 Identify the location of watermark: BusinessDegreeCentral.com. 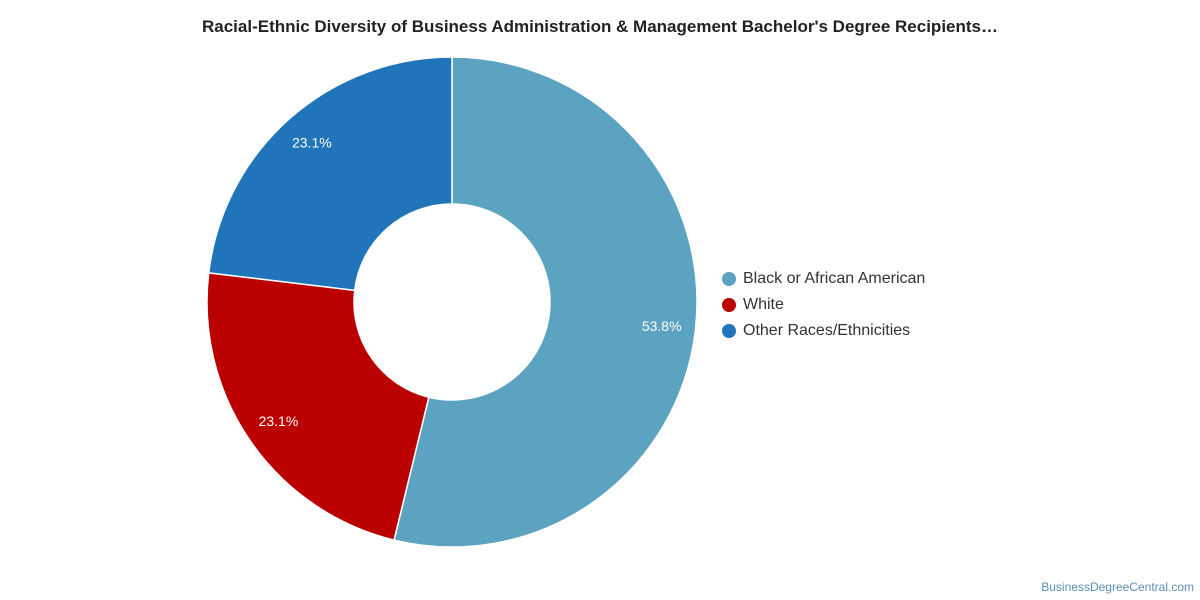
(1117, 587).